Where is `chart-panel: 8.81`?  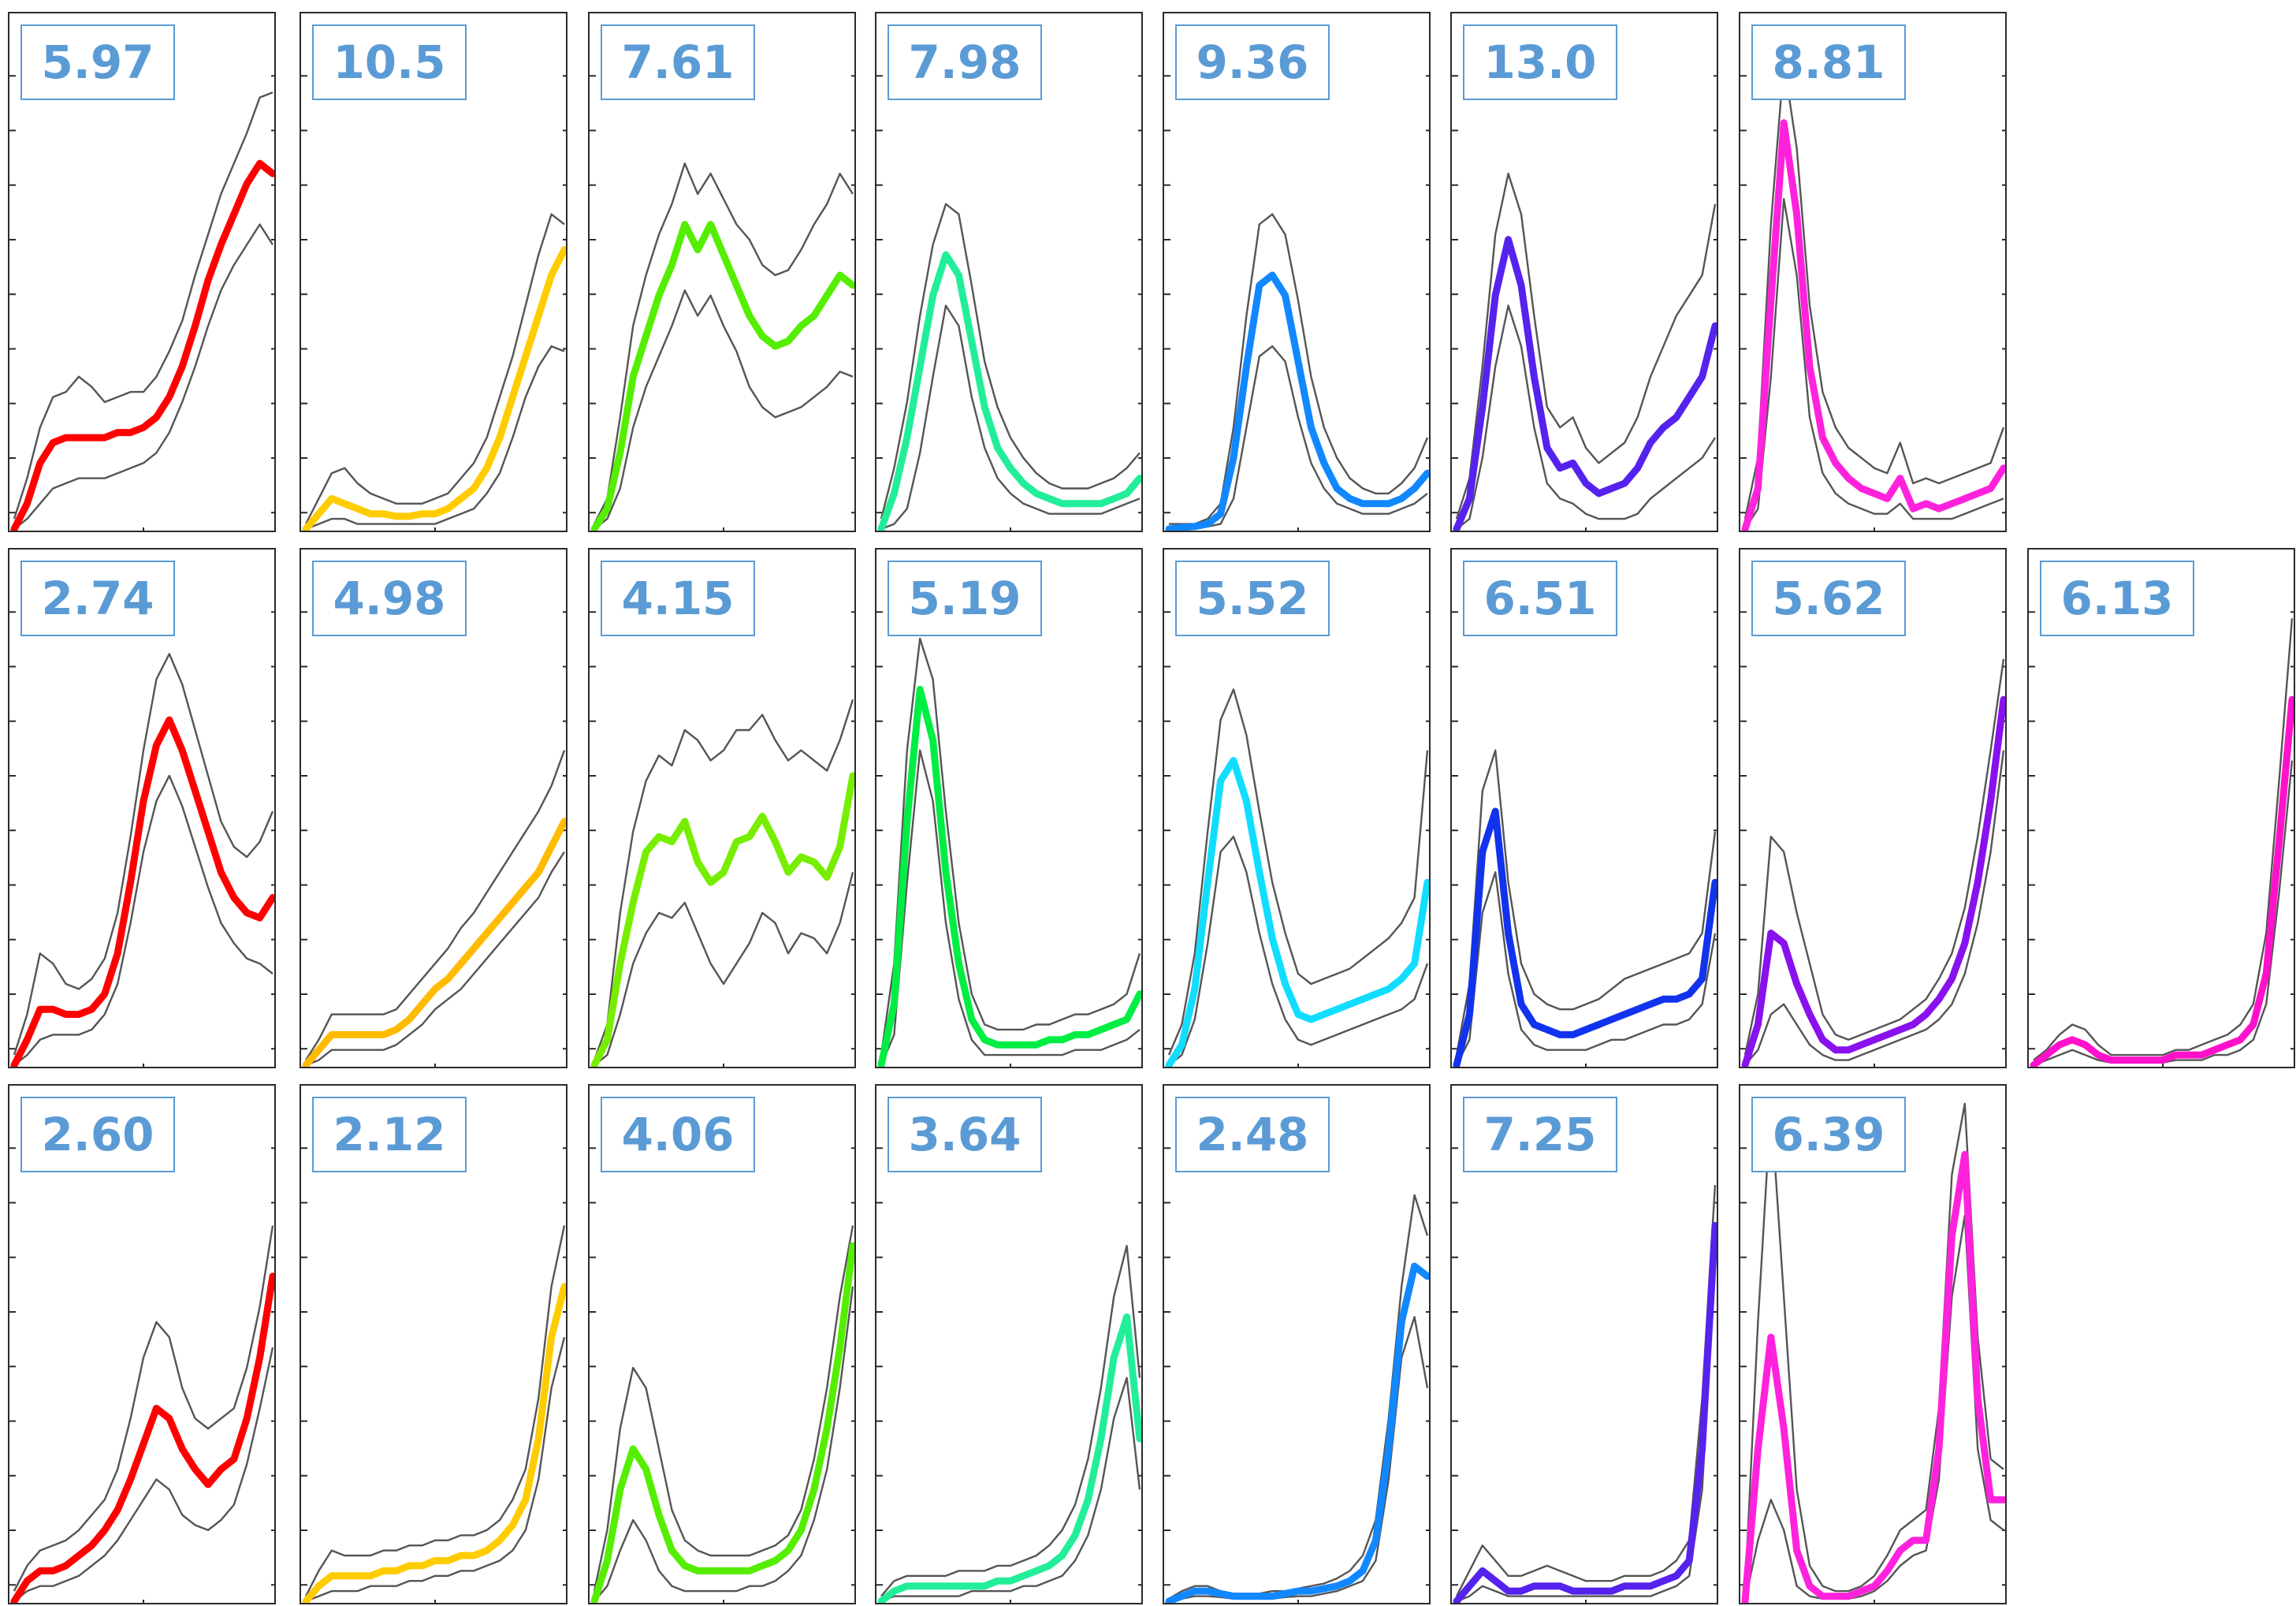 chart-panel: 8.81 is located at coordinates (1873, 272).